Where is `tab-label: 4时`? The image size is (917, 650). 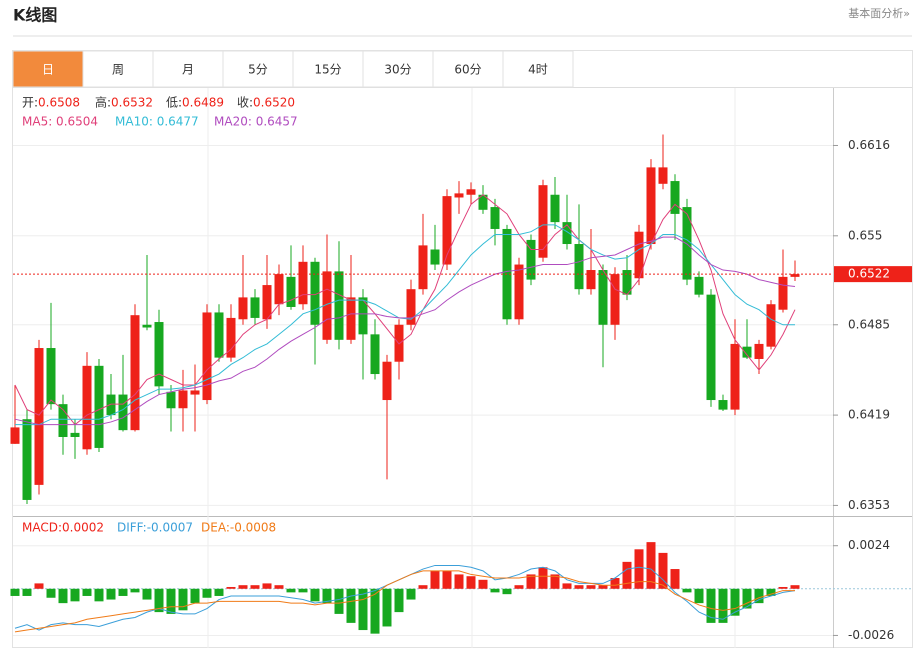
tab-label: 4时 is located at coordinates (538, 70).